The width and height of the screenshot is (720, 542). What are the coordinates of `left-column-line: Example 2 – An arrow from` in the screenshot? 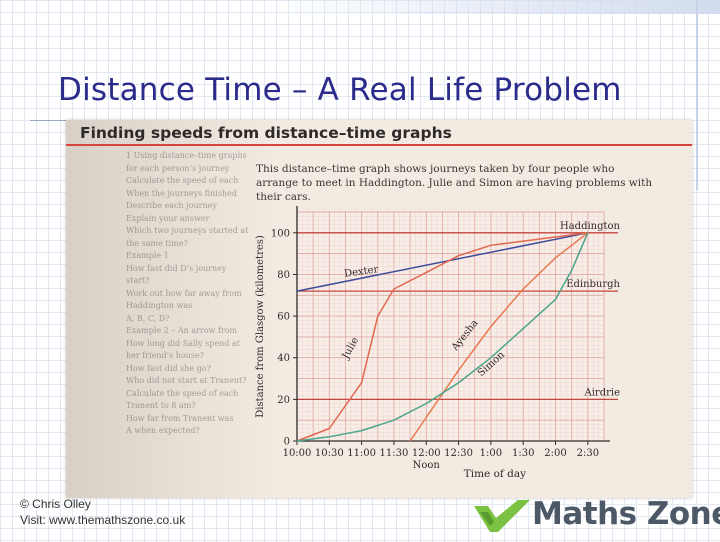 It's located at (182, 330).